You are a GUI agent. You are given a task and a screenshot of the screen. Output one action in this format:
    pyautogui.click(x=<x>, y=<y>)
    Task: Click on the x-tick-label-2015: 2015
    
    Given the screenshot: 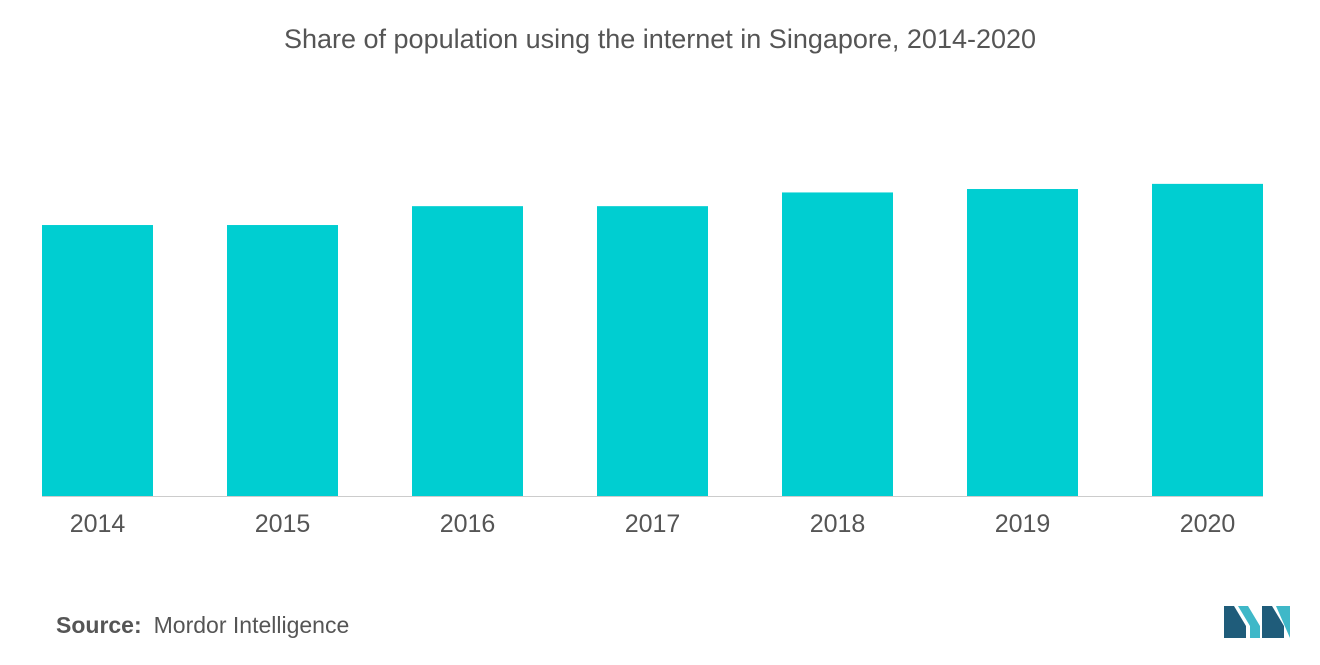 What is the action you would take?
    pyautogui.click(x=283, y=524)
    